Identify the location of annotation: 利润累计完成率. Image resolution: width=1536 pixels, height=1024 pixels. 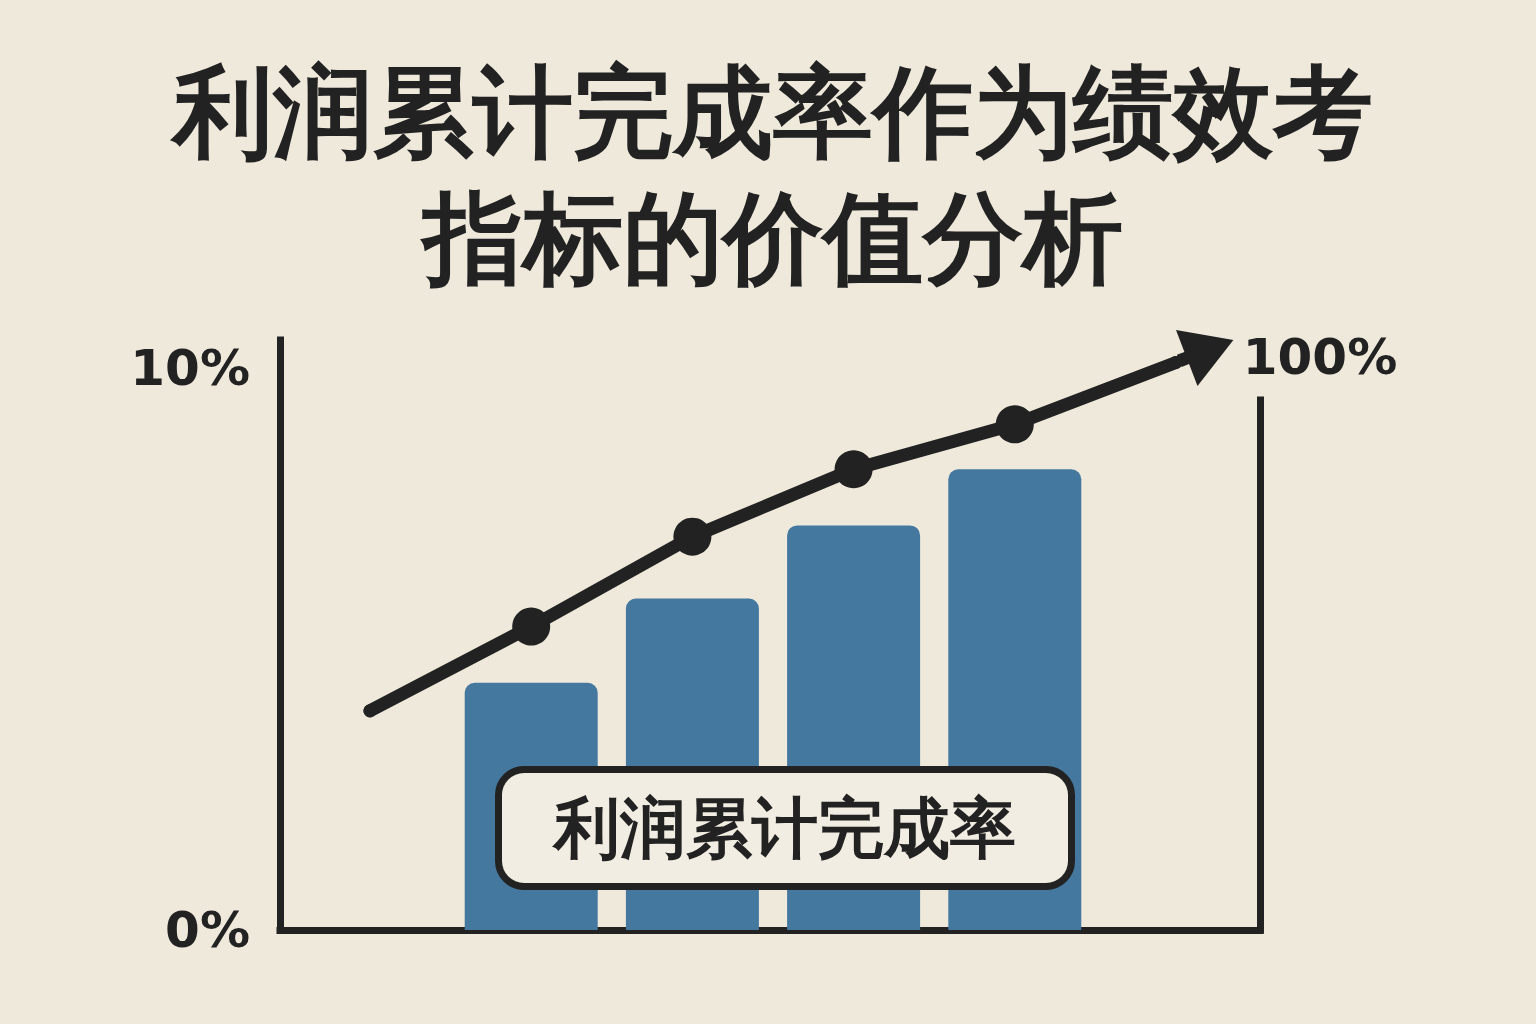
(783, 828).